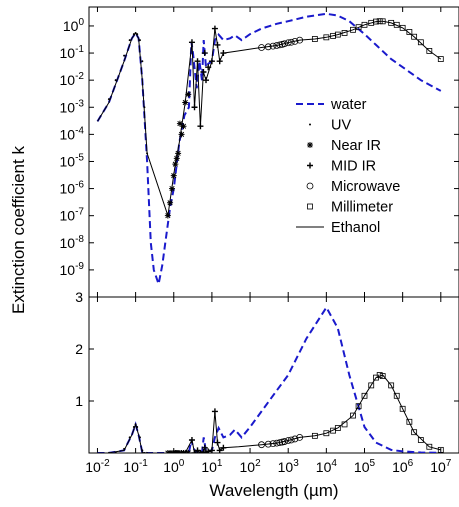 The height and width of the screenshot is (507, 459). What do you see at coordinates (441, 466) in the screenshot?
I see `x-tick-label: 10⁷` at bounding box center [441, 466].